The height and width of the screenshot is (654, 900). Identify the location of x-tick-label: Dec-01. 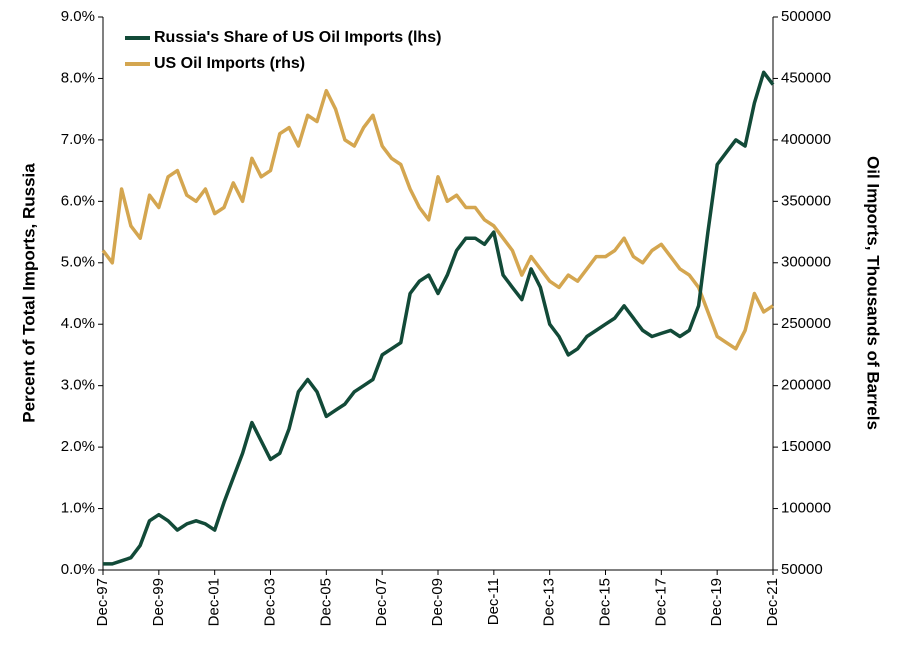
(214, 602).